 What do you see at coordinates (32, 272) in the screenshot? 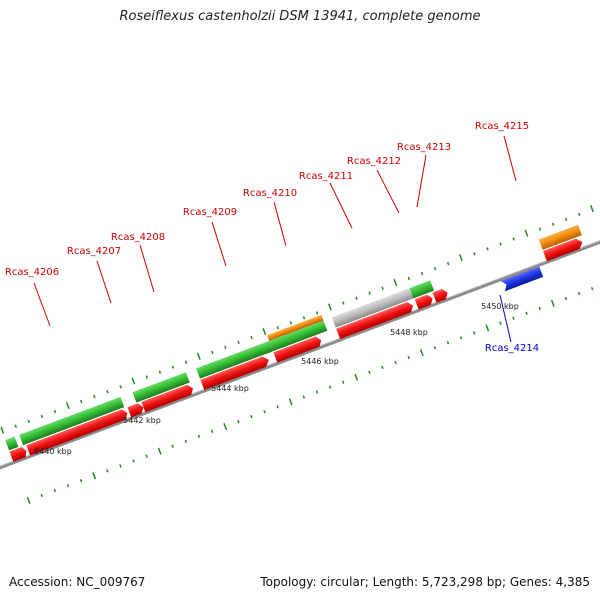
I see `gene-label: Rcas_4206` at bounding box center [32, 272].